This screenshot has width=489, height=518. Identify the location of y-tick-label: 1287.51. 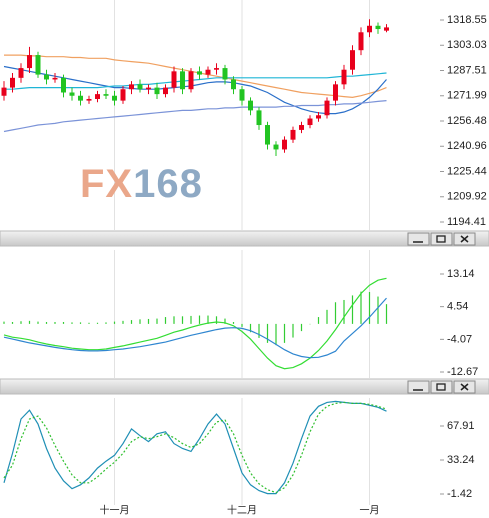
(467, 70).